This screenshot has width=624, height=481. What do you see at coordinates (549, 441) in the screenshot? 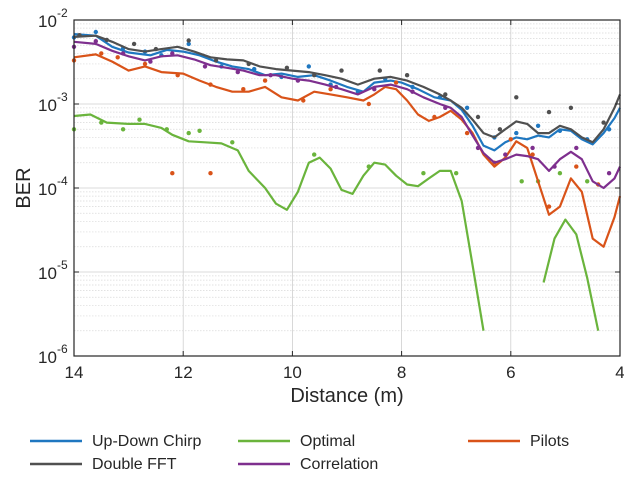
I see `legend-label: Pilots` at bounding box center [549, 441].